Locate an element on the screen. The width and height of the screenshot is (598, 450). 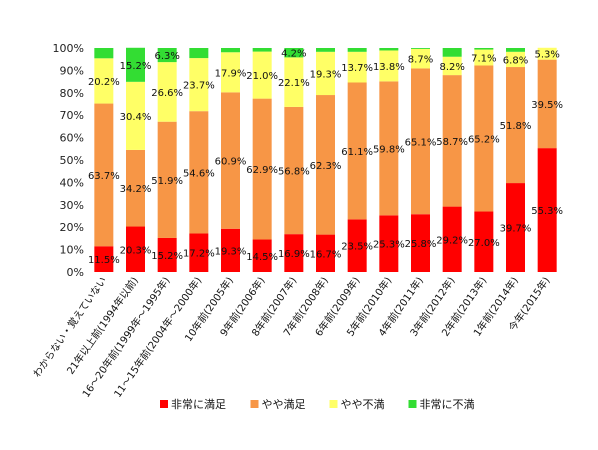
data-label: 22.1% is located at coordinates (294, 83).